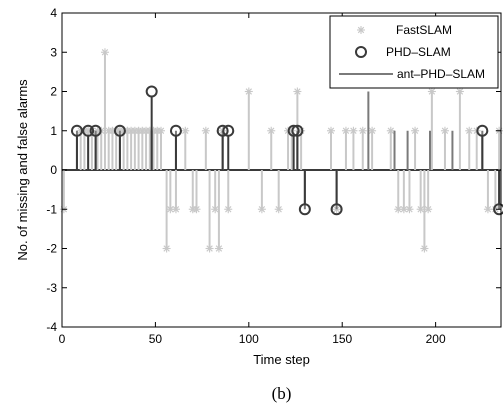  I want to click on legend-label-fastslam: FastSLAM, so click(424, 30).